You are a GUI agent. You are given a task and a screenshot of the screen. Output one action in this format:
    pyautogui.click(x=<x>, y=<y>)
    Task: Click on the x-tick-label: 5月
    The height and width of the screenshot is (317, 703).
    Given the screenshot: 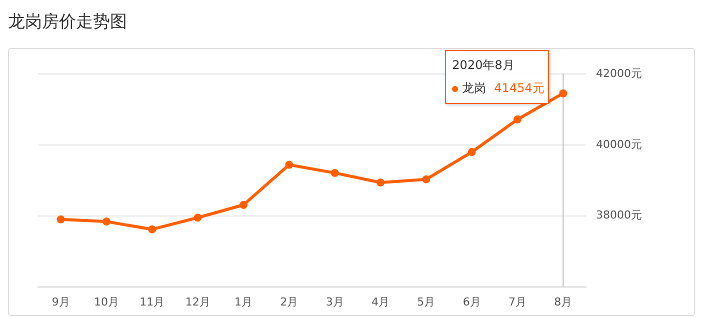 What is the action you would take?
    pyautogui.click(x=426, y=301)
    